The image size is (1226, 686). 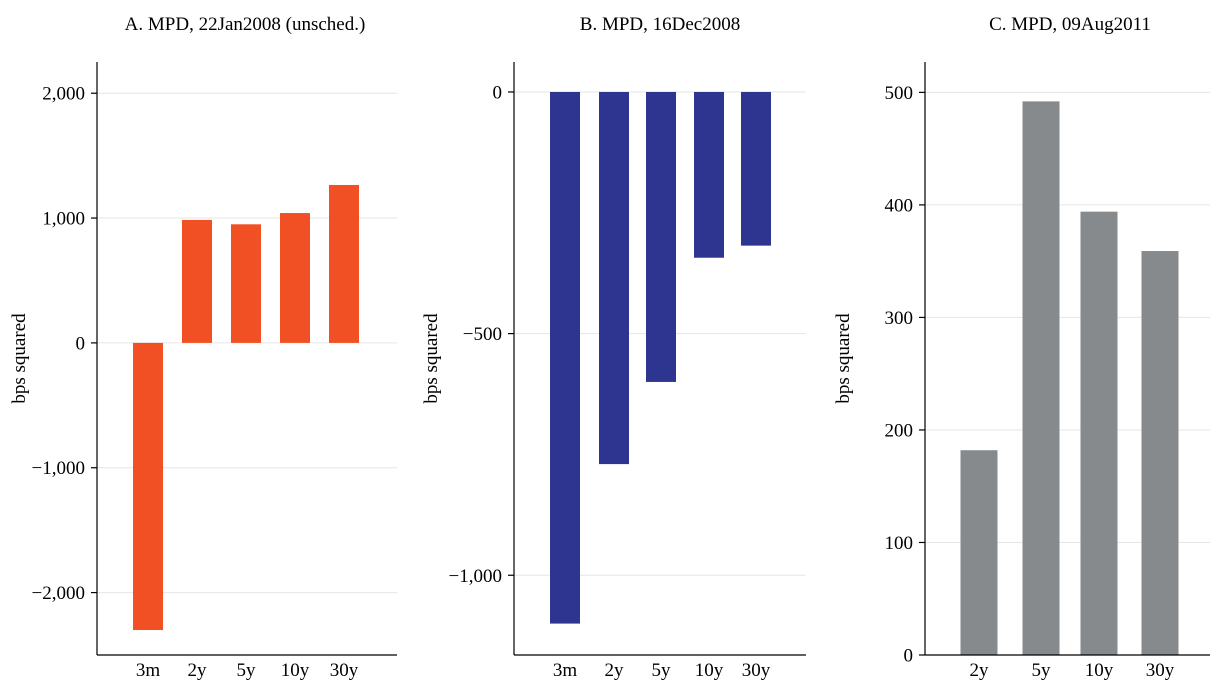 I want to click on y-tick-label: 300, so click(x=899, y=318).